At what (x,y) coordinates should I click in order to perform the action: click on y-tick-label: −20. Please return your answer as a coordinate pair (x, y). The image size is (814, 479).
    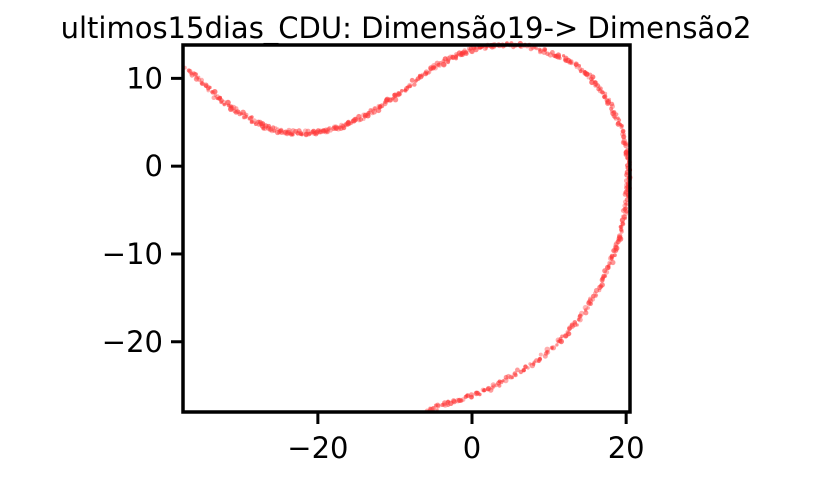
    Looking at the image, I should click on (132, 342).